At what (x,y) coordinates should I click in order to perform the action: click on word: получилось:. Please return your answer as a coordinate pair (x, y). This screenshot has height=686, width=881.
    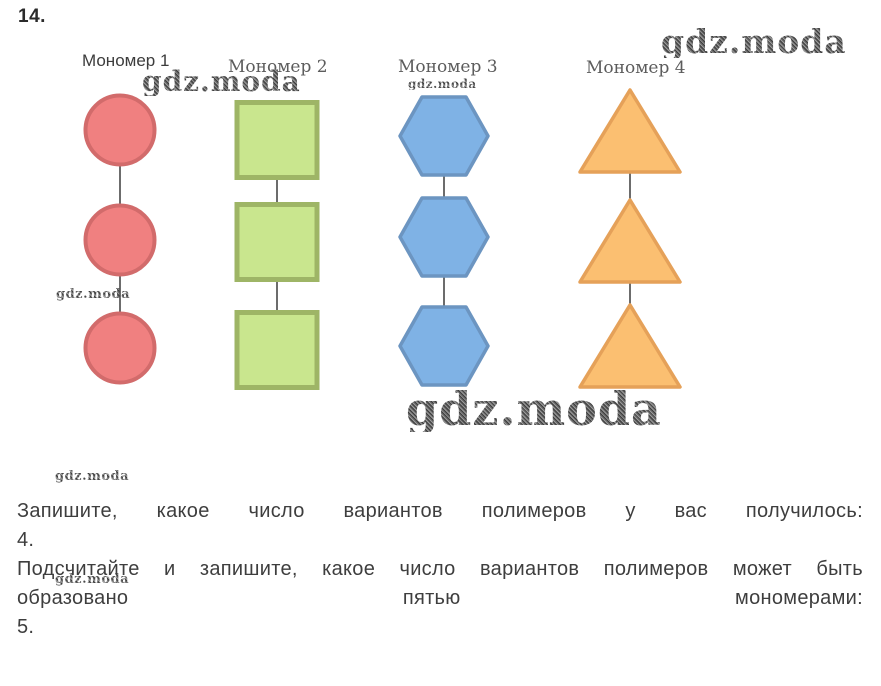
    Looking at the image, I should click on (804, 511).